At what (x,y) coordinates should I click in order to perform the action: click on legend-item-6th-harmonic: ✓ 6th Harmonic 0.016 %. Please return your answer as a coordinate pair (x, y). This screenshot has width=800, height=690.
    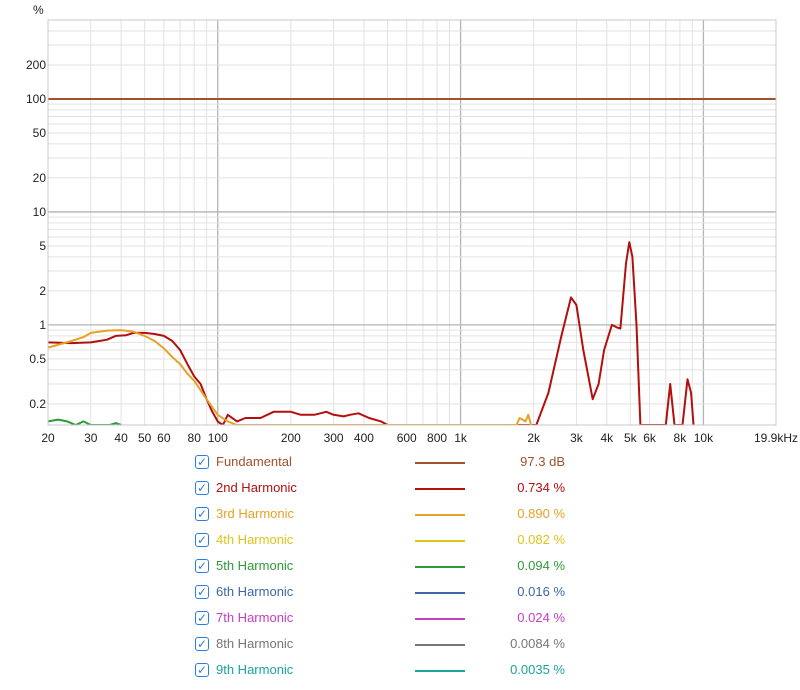
    Looking at the image, I should click on (495, 593).